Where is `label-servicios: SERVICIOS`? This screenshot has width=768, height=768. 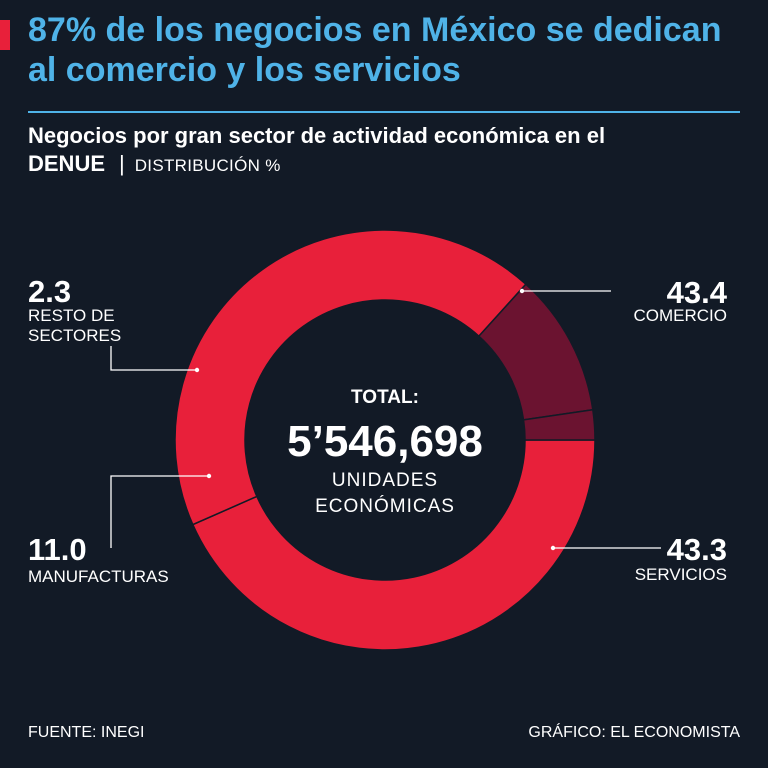
label-servicios: SERVICIOS is located at coordinates (681, 574).